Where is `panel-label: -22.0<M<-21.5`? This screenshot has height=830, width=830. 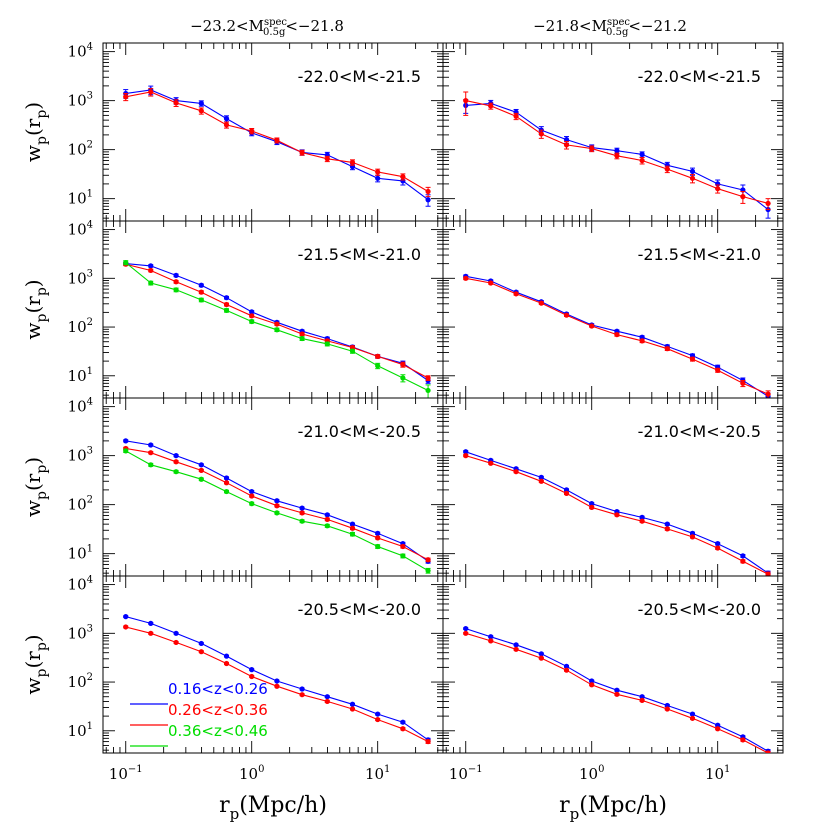
panel-label: -22.0<M<-21.5 is located at coordinates (359, 76).